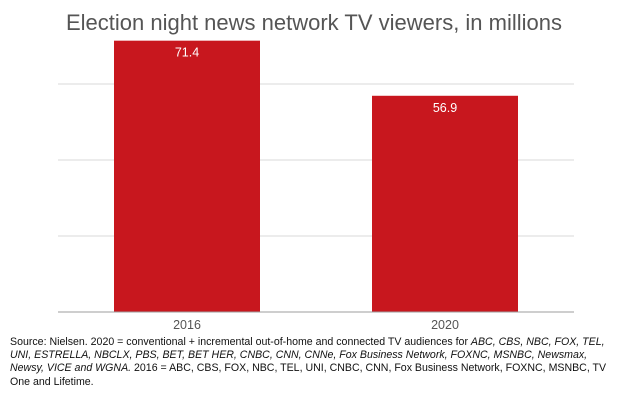 Image resolution: width=628 pixels, height=403 pixels. I want to click on x-tick-label-2020: 2020, so click(445, 325).